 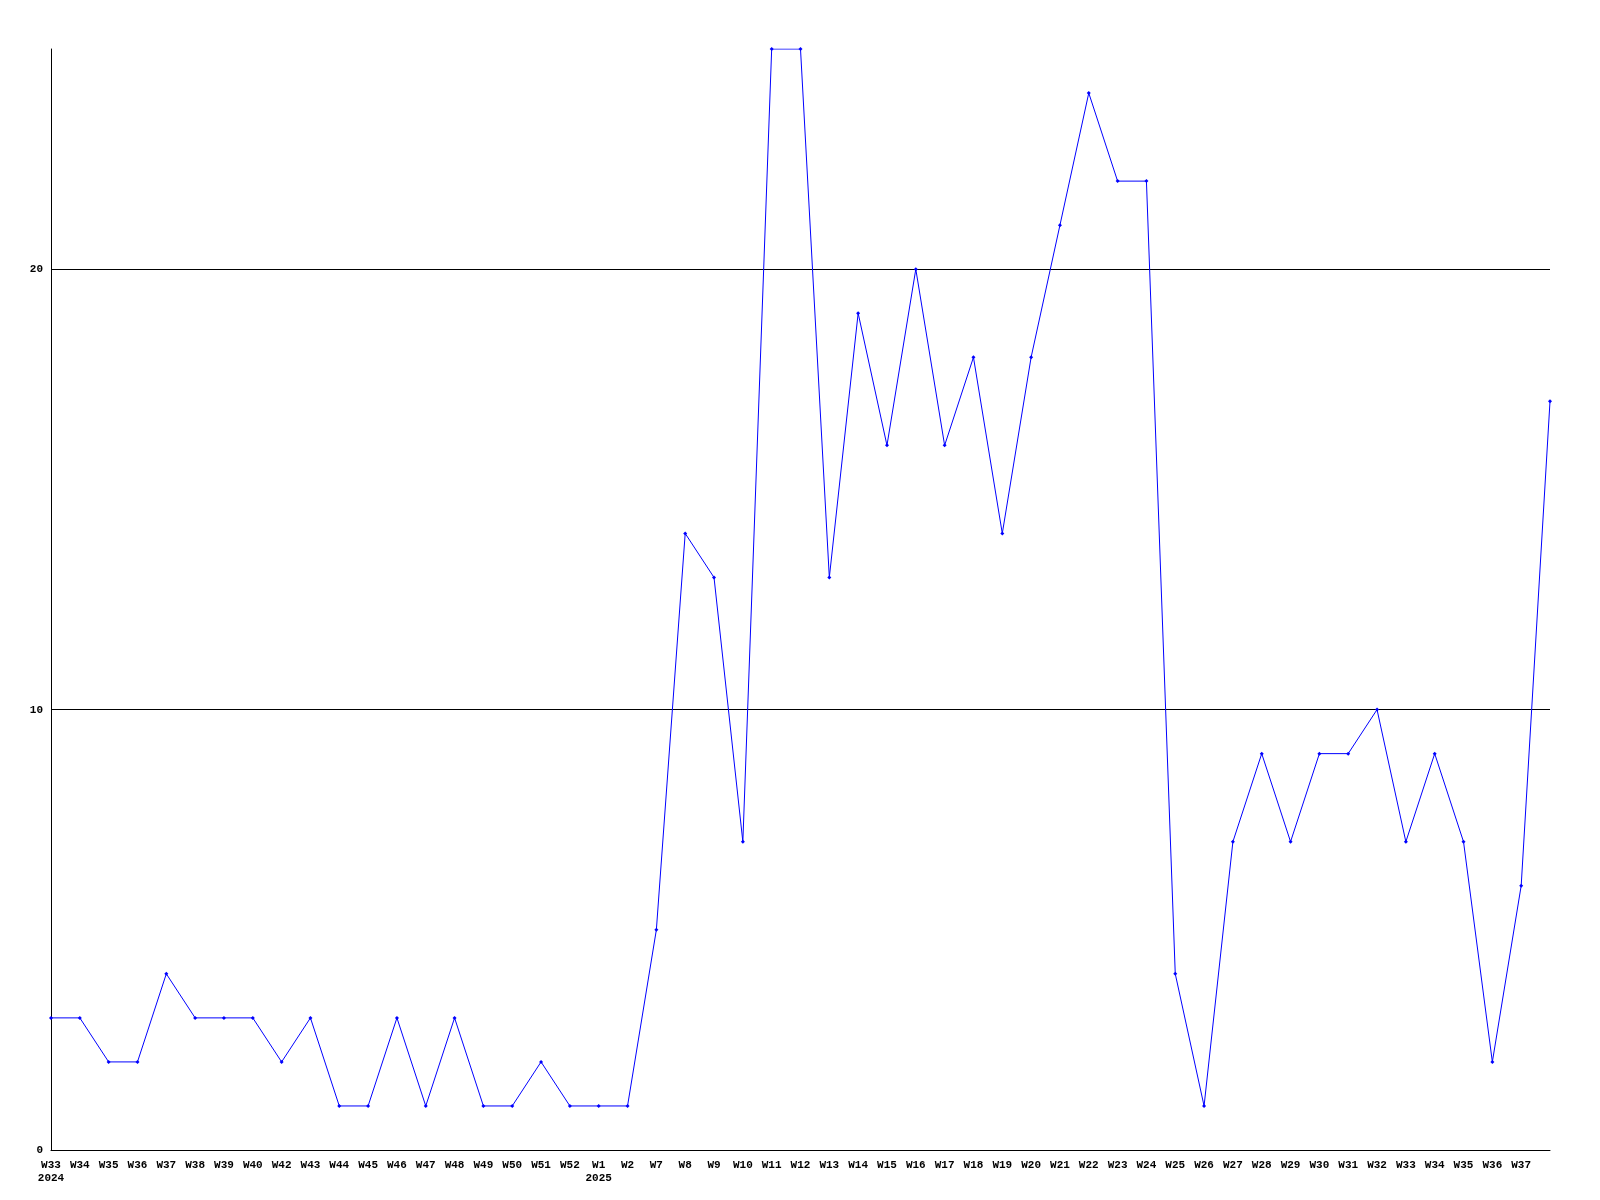 I want to click on x-tick-label: W17, so click(x=944, y=1164).